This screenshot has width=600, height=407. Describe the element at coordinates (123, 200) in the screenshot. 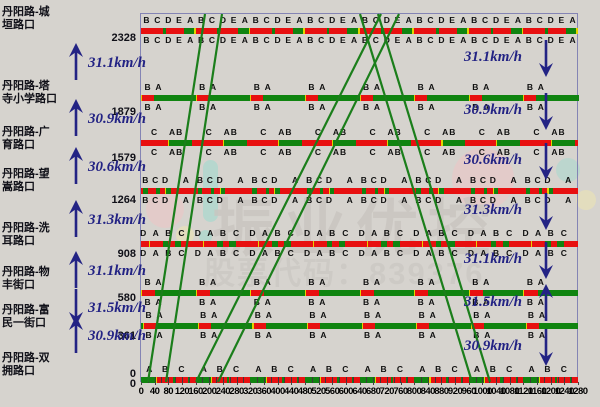

I see `intersection-chainage: 1264` at that location.